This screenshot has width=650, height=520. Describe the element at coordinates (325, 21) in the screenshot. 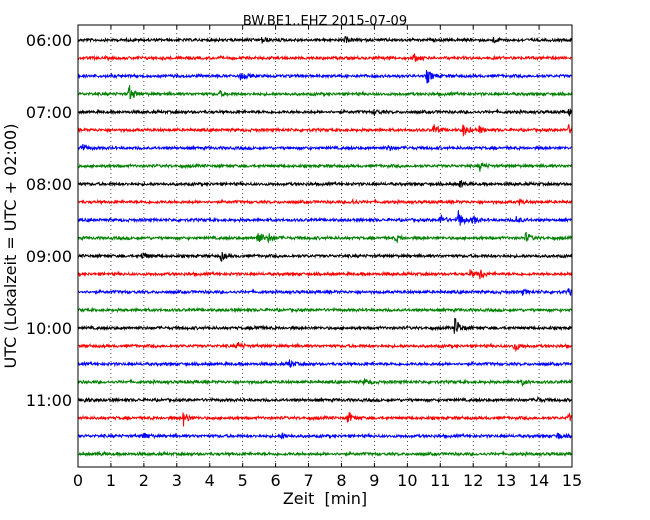

I see `chart-title: BW.BE1..EHZ 2015-07-09` at that location.